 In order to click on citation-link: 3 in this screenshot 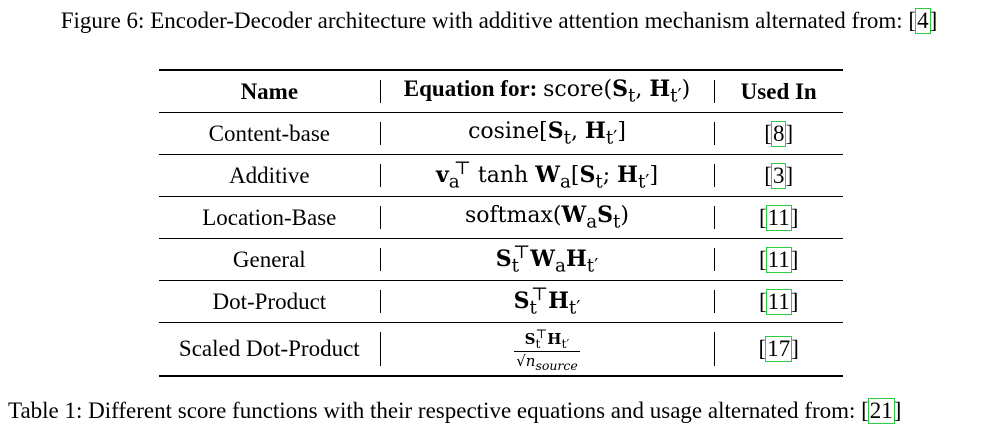, I will do `click(778, 175)`.